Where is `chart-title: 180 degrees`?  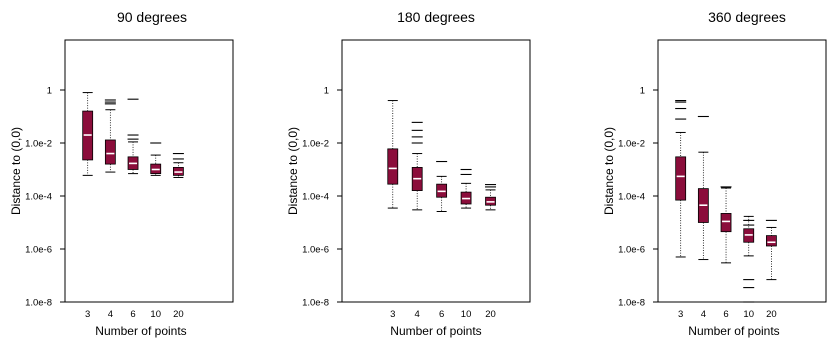
chart-title: 180 degrees is located at coordinates (436, 17).